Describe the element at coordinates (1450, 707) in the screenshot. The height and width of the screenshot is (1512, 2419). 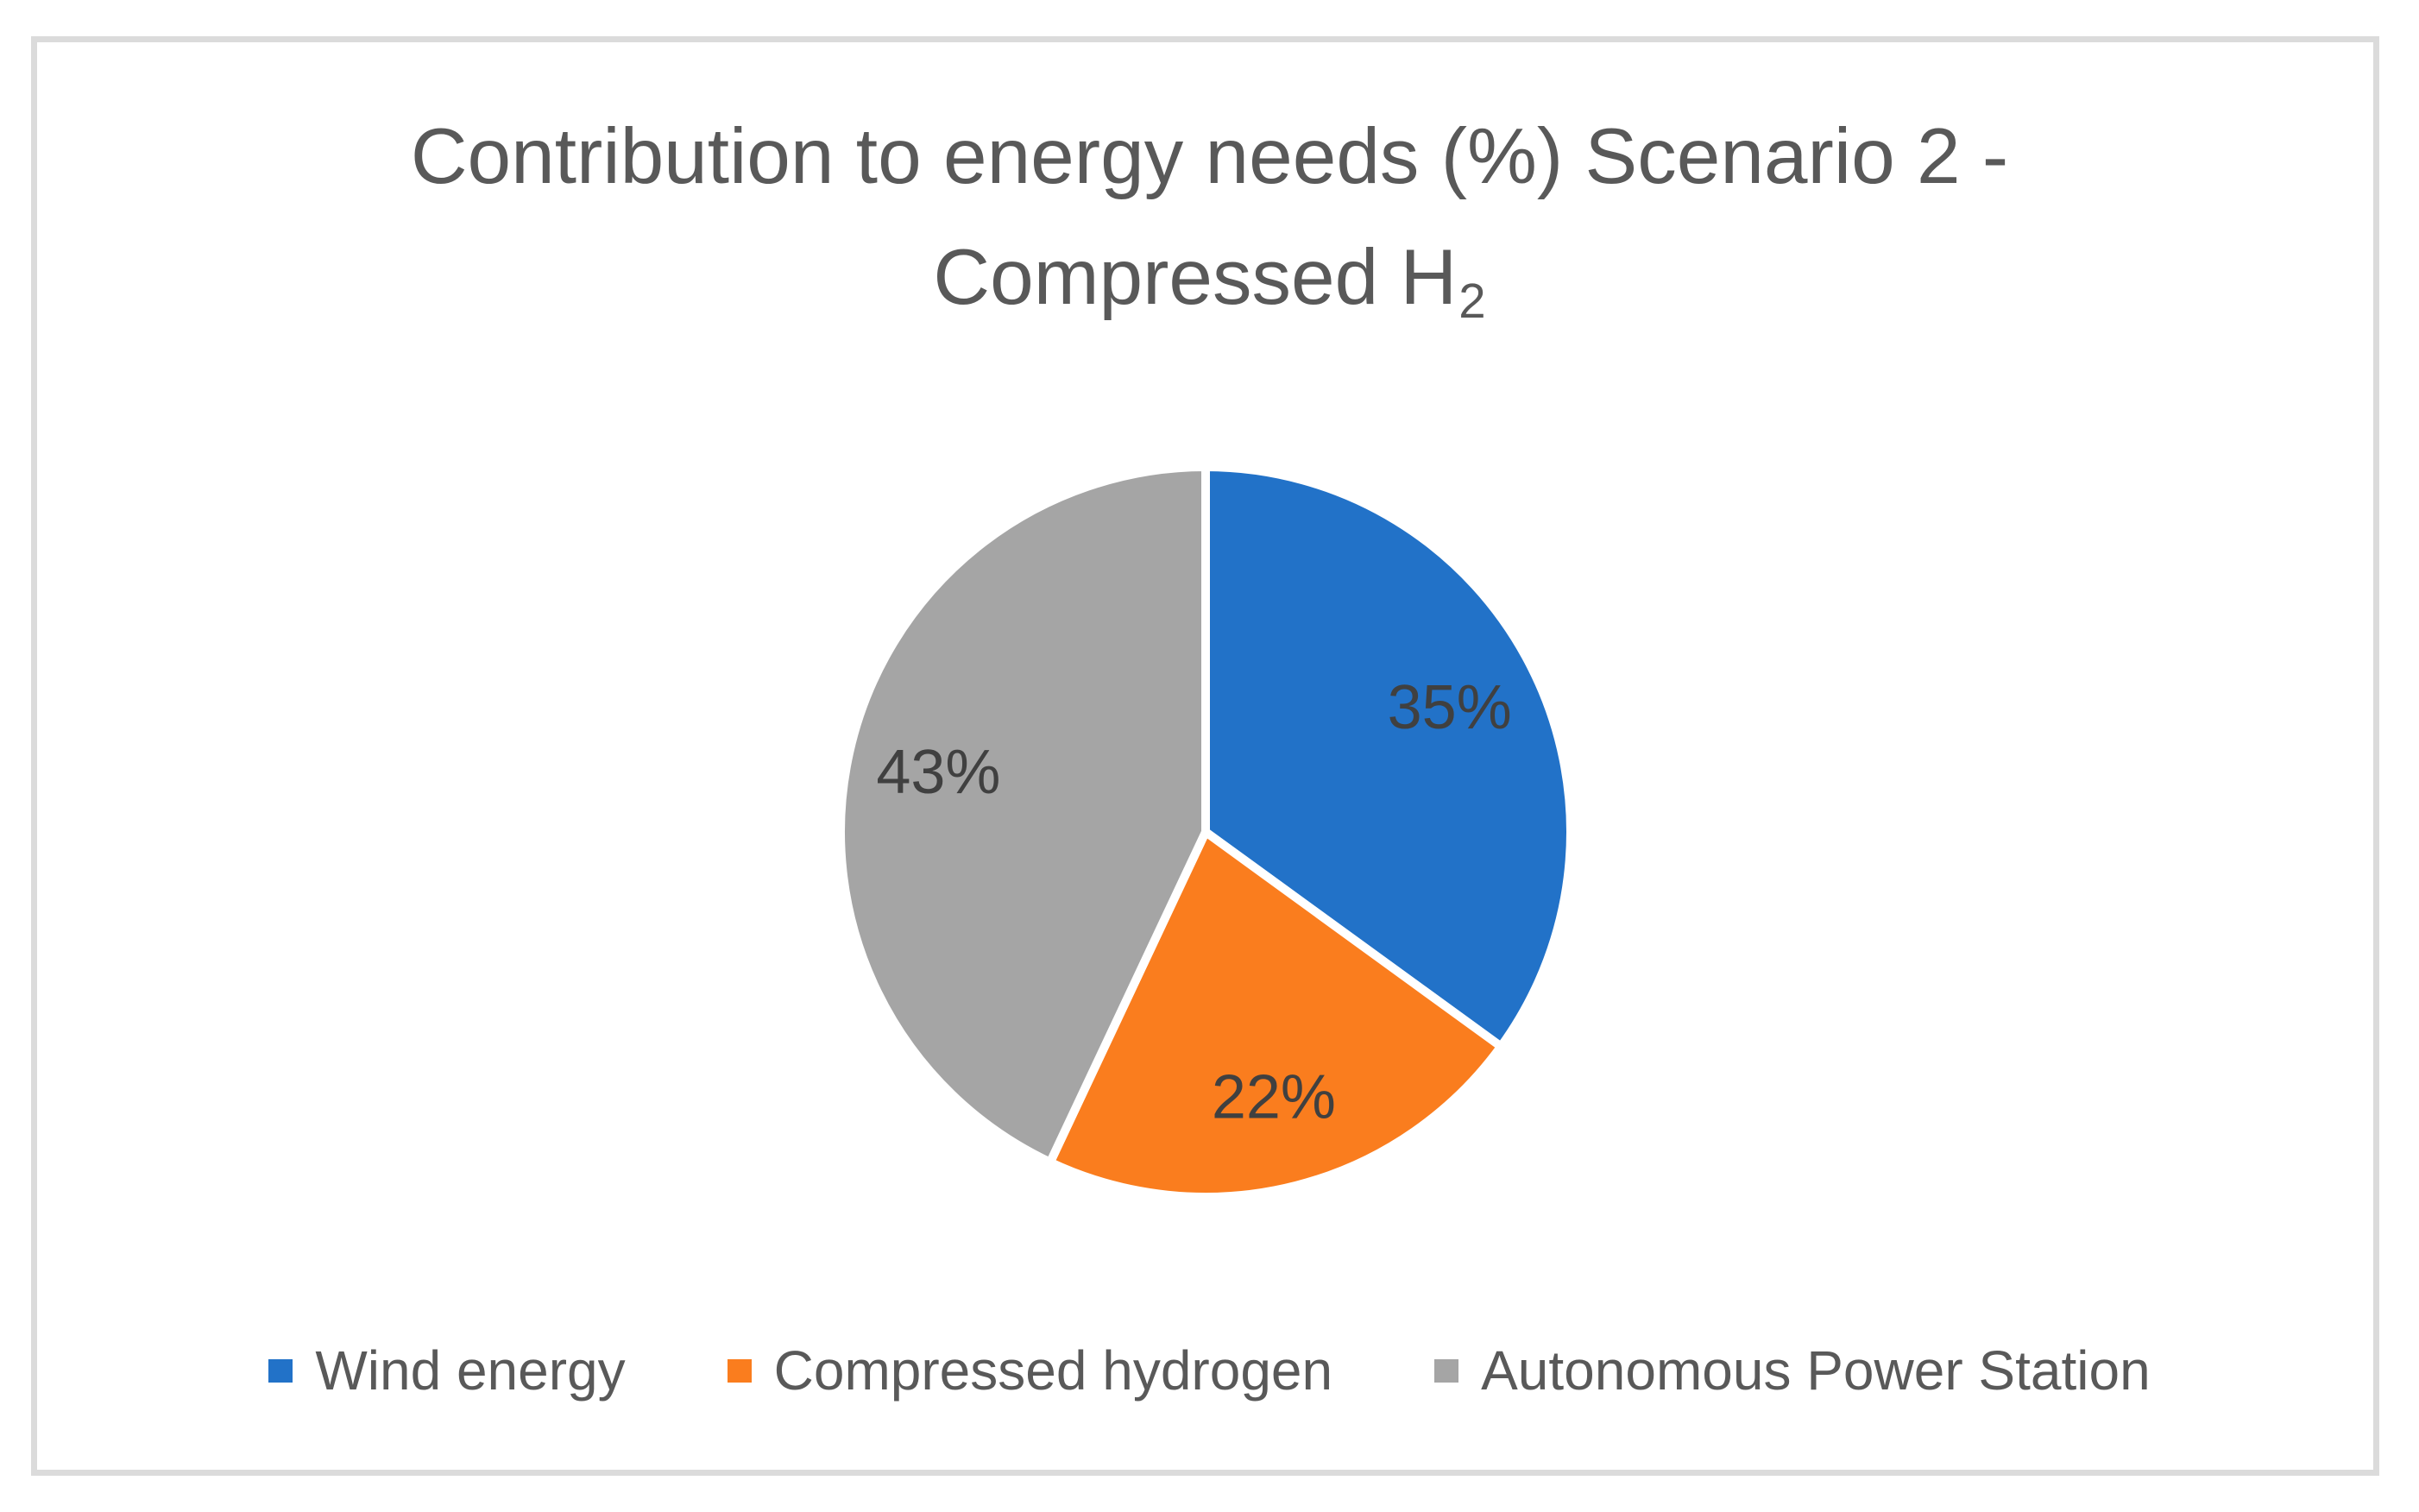
I see `pie-slice-label-0: 35%` at that location.